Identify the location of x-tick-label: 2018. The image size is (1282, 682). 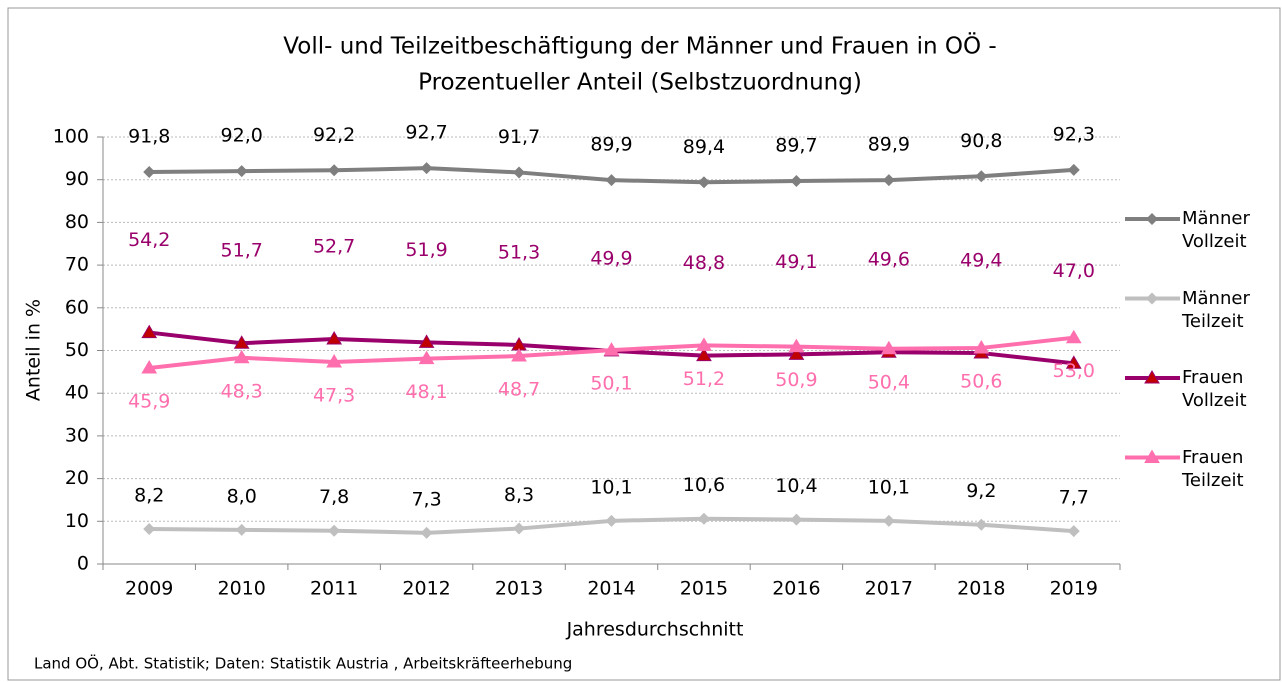
(981, 589).